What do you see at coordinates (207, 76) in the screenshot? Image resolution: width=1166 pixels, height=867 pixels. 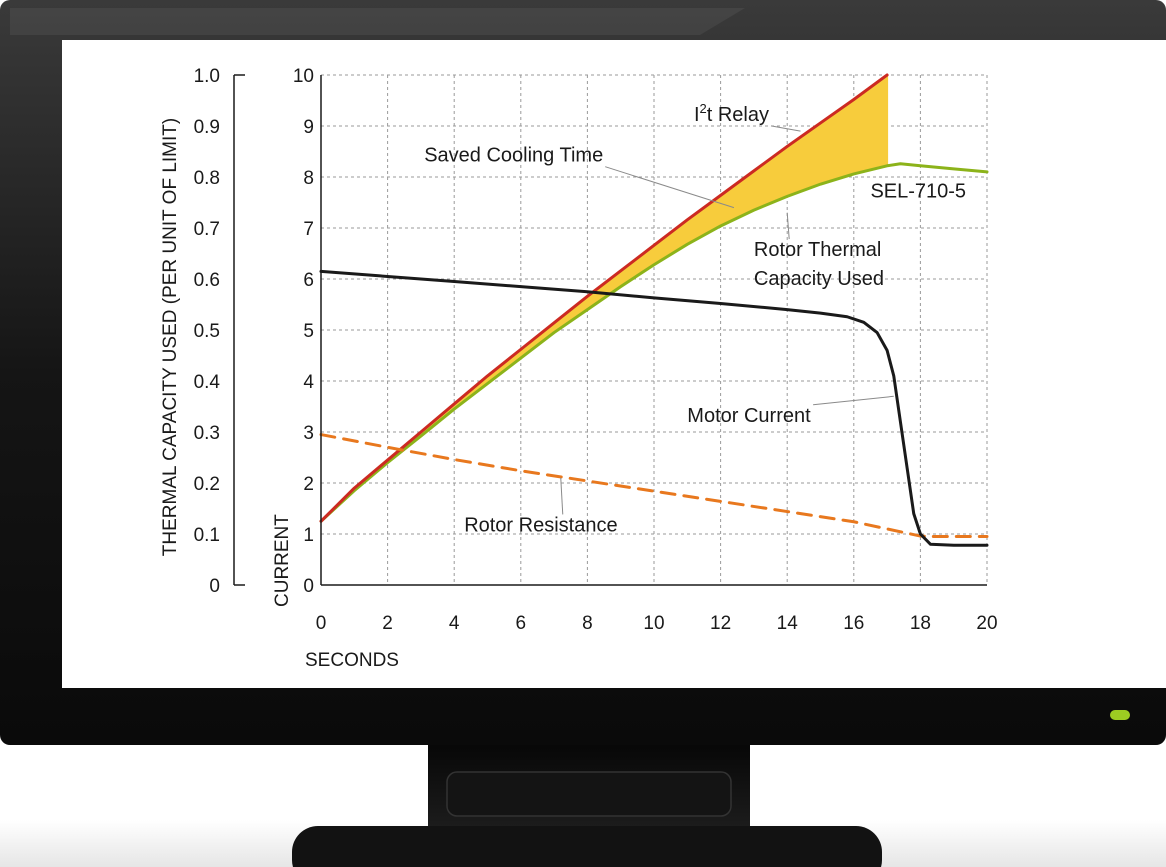 I see `y2-tick-label: 1.0` at bounding box center [207, 76].